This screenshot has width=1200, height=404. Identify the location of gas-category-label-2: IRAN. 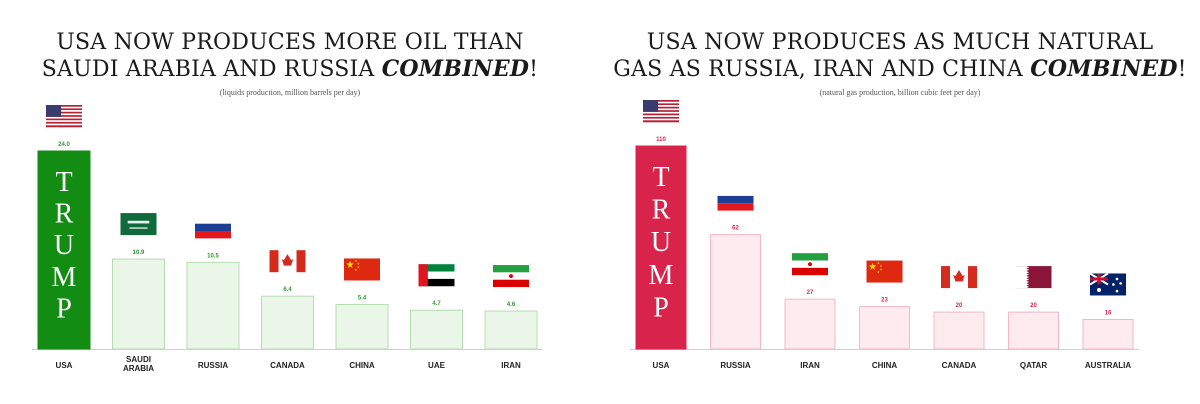
(810, 365).